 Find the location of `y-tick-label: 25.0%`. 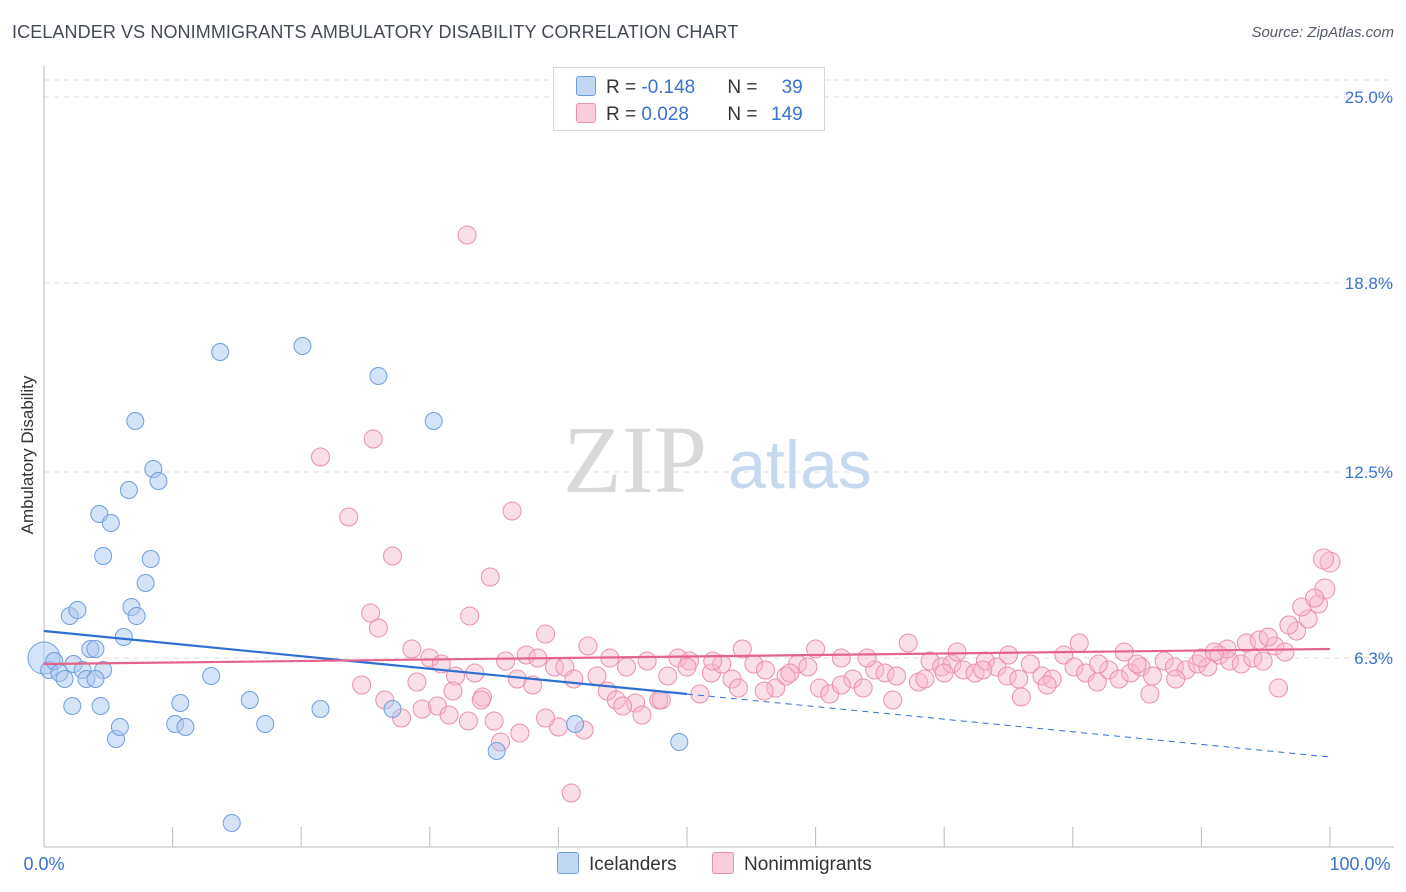

y-tick-label: 25.0% is located at coordinates (1369, 97).